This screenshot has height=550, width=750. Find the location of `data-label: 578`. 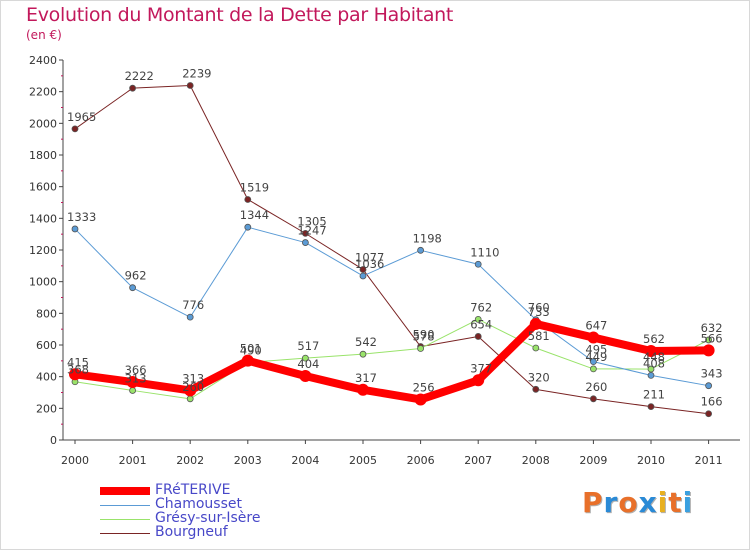

data-label: 578 is located at coordinates (424, 336).